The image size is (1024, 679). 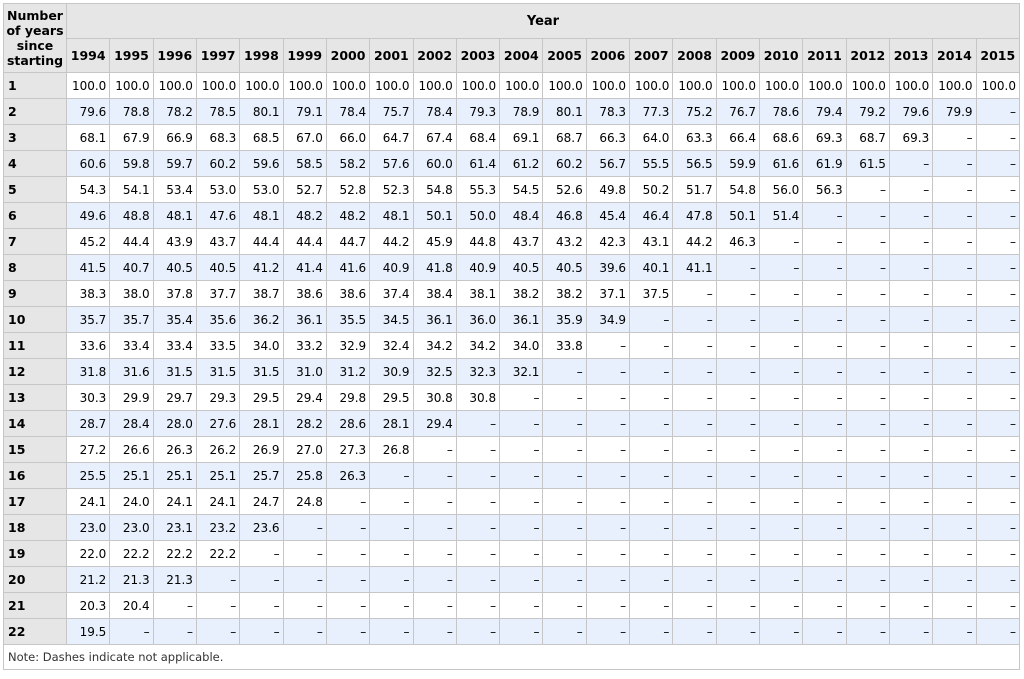 I want to click on table-cell: 27.6, so click(x=218, y=423).